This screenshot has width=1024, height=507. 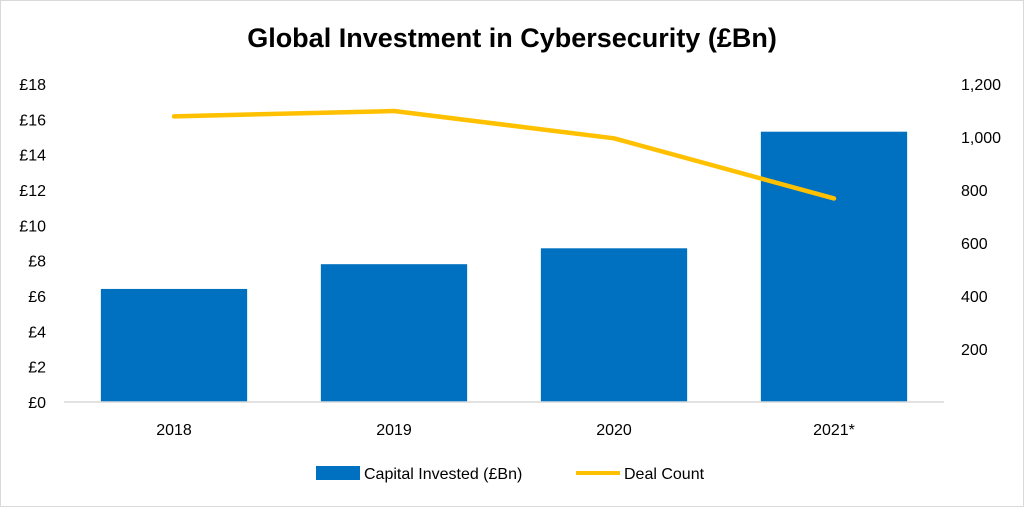 I want to click on x-tick-label: 2020, so click(x=614, y=430).